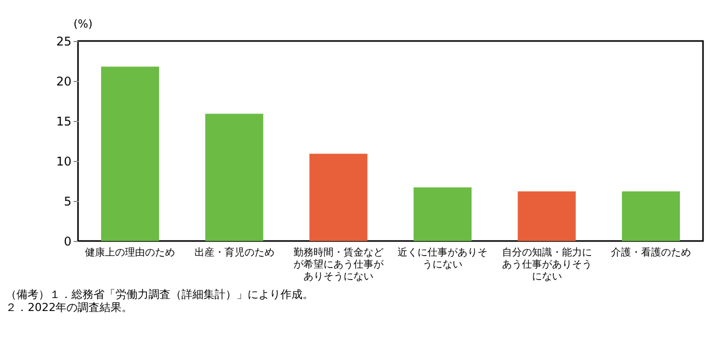 Image resolution: width=715 pixels, height=354 pixels. What do you see at coordinates (83, 24) in the screenshot?
I see `y-axis-title: (%)` at bounding box center [83, 24].